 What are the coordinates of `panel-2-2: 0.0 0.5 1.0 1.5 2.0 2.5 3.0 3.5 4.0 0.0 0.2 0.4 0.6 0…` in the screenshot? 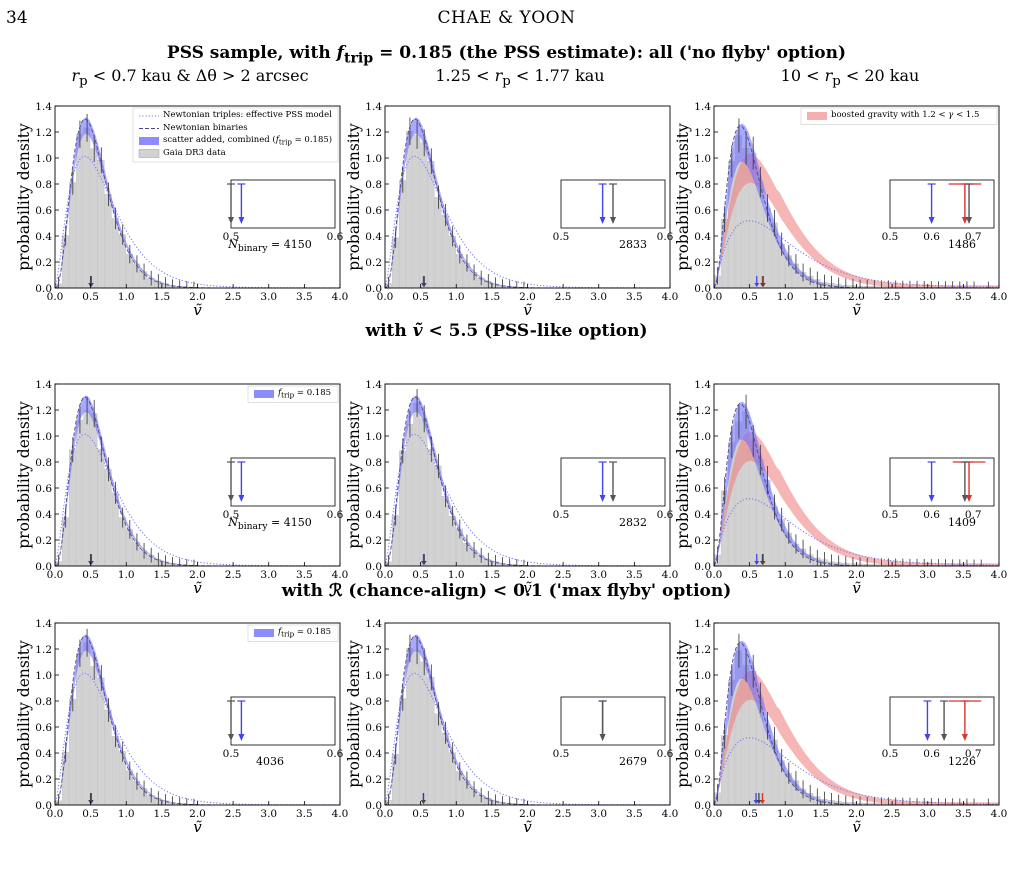 It's located at (511, 488).